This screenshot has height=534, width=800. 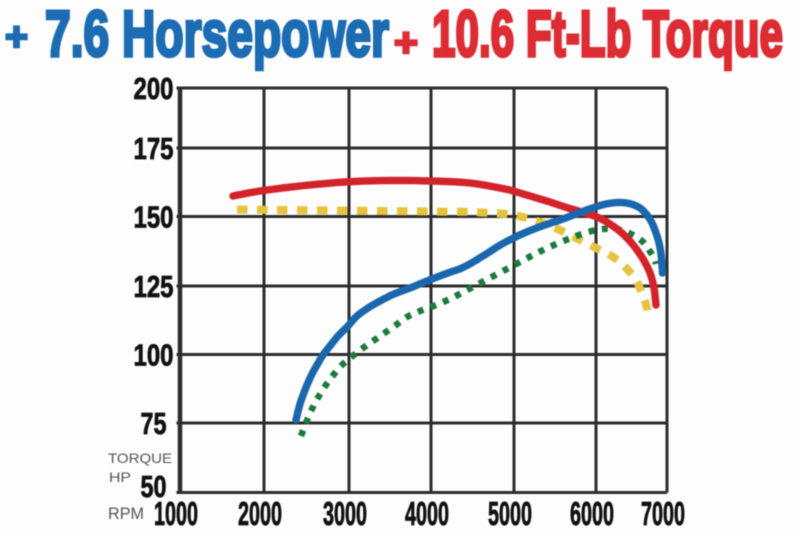 I want to click on svg-text: TORQUE, so click(x=140, y=458).